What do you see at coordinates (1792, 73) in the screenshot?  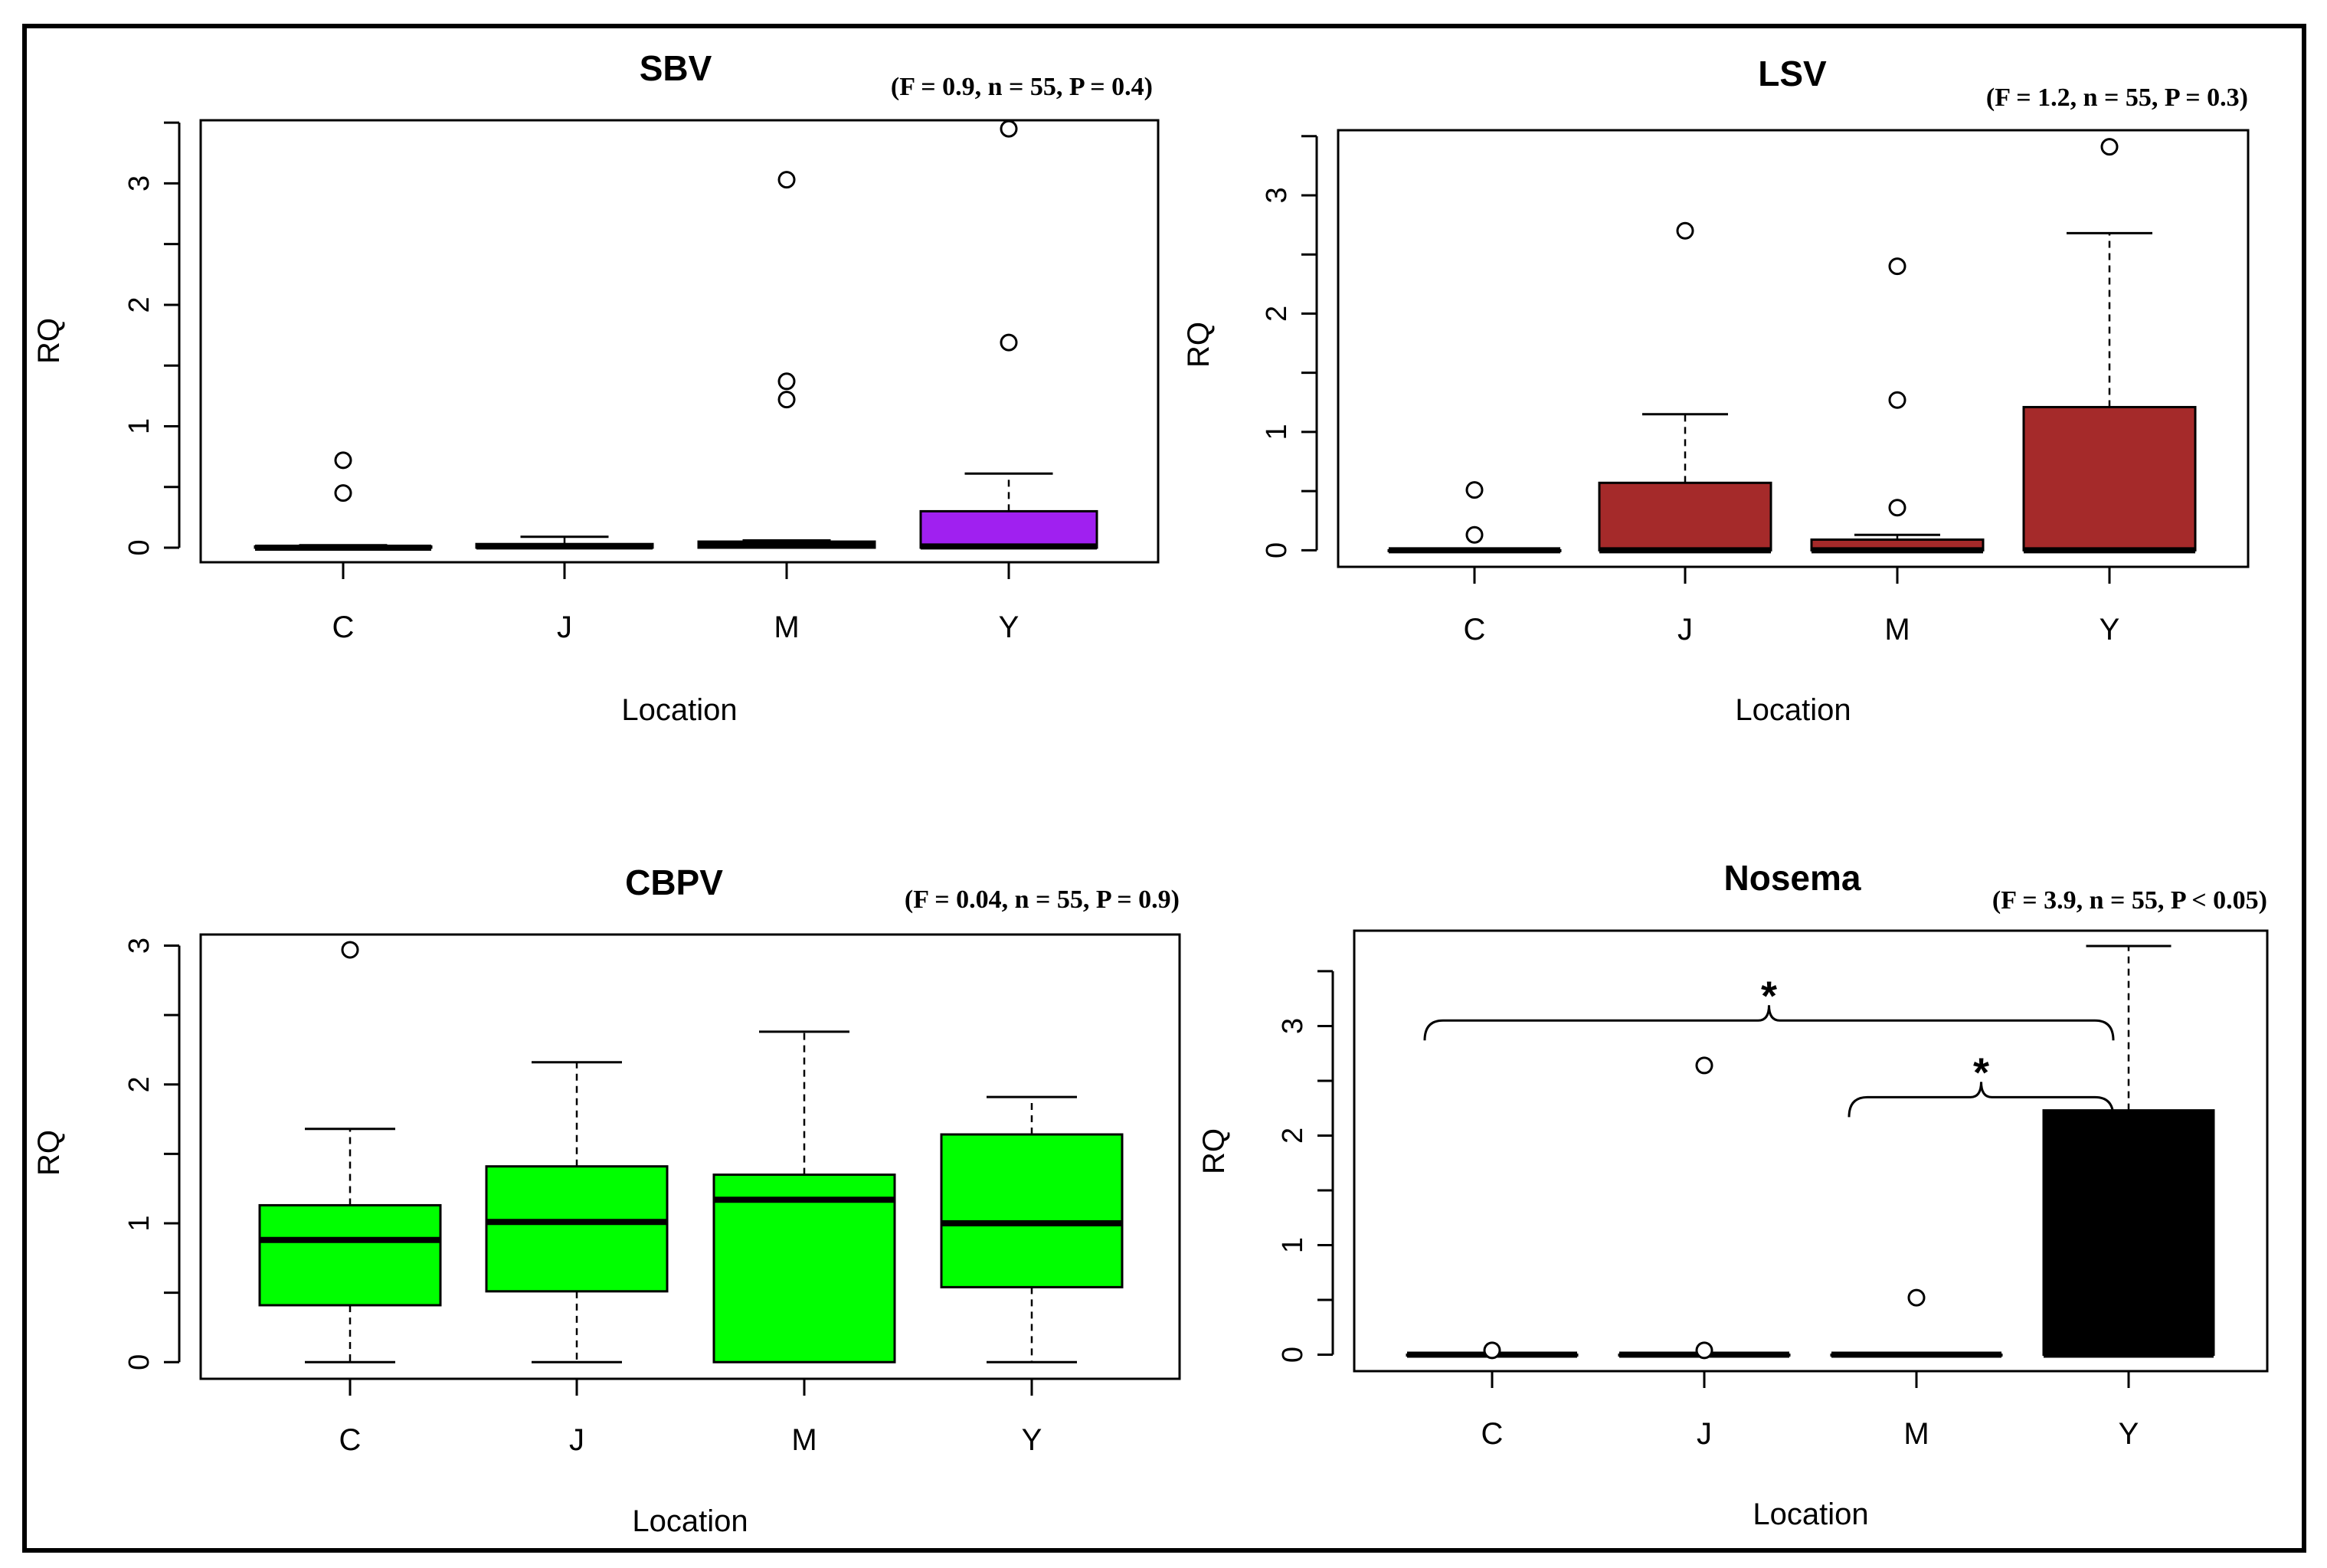 I see `chart-title: LSV` at bounding box center [1792, 73].